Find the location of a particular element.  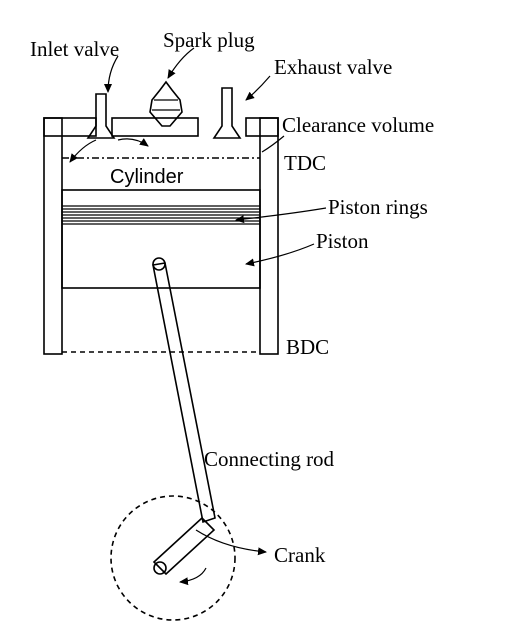

piston-rings-label: Piston rings is located at coordinates (378, 207).